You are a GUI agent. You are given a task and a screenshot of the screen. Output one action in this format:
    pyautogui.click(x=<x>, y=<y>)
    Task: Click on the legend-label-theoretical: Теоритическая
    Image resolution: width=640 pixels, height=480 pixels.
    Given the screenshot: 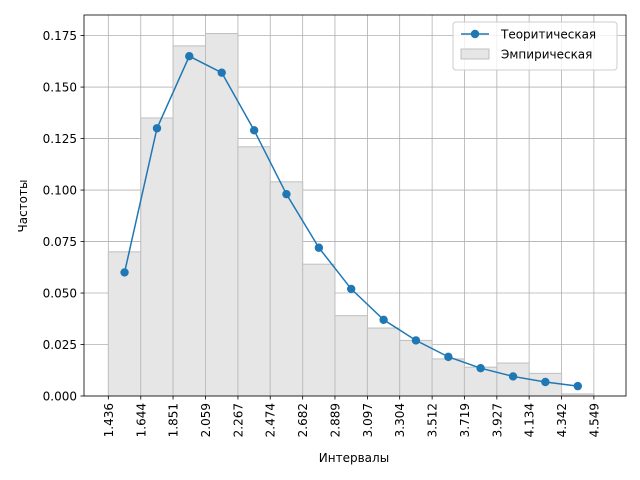 What is the action you would take?
    pyautogui.click(x=548, y=35)
    